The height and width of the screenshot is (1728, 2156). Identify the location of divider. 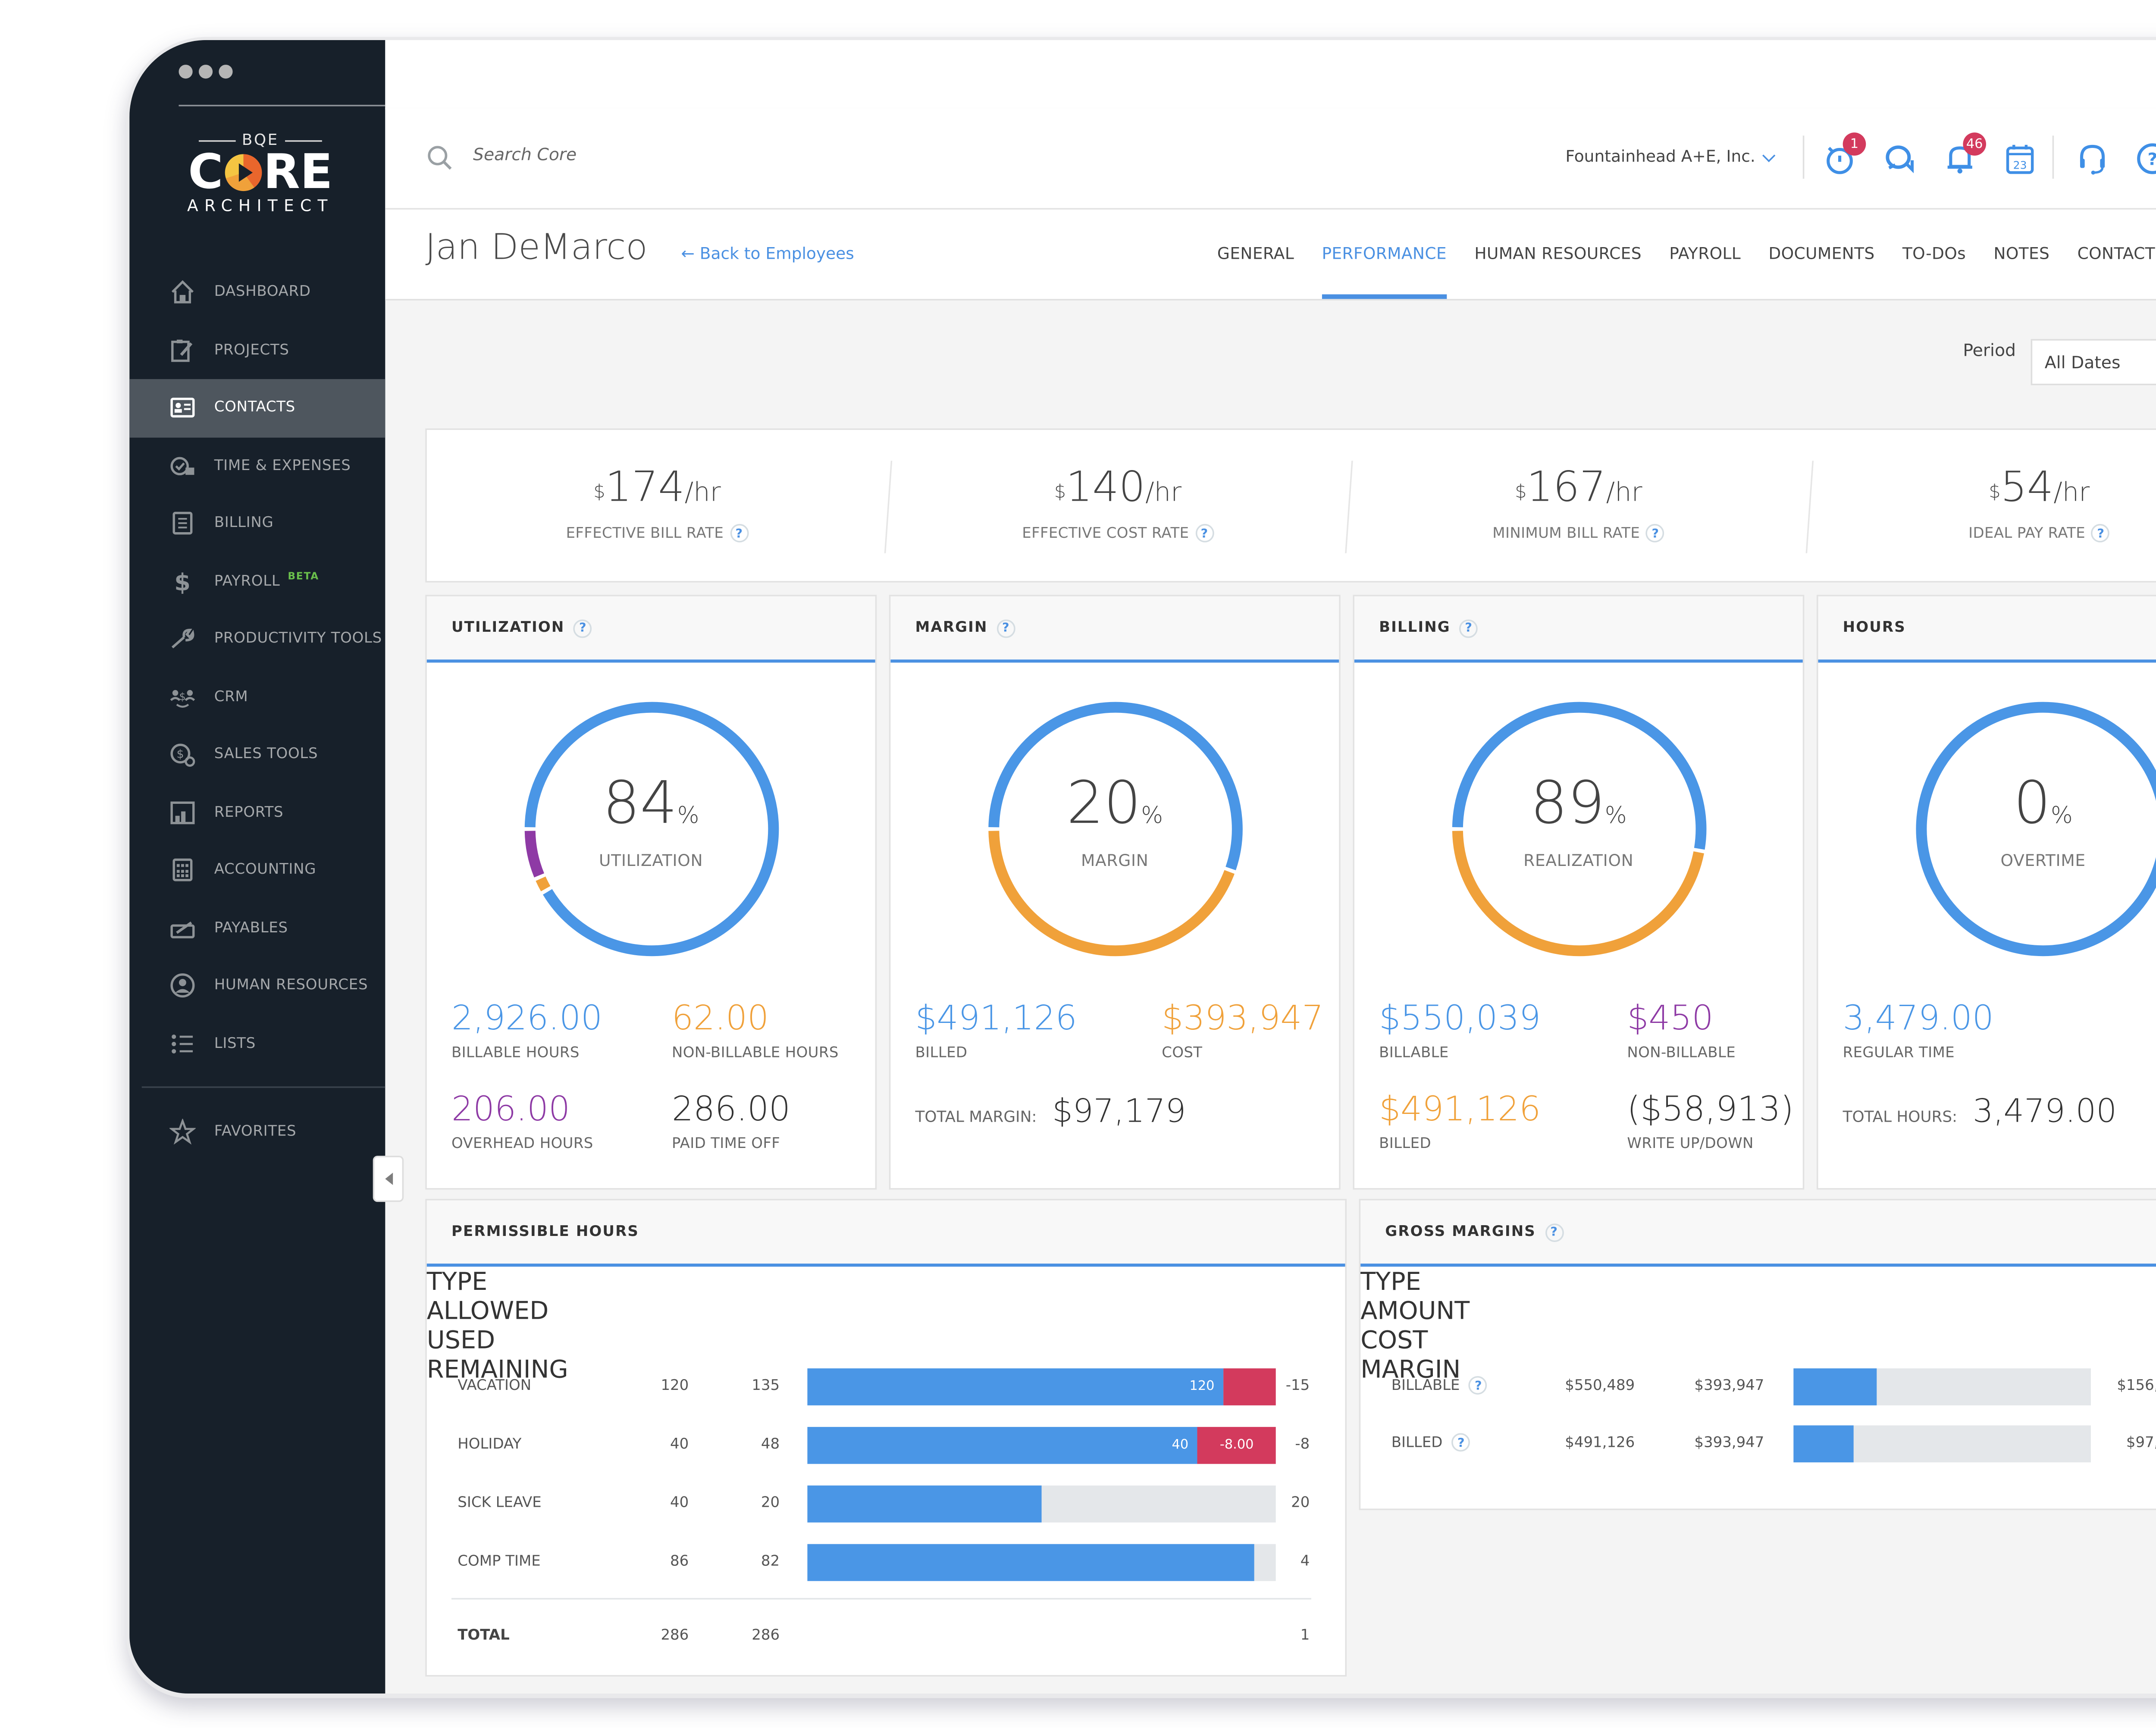
(263, 1087).